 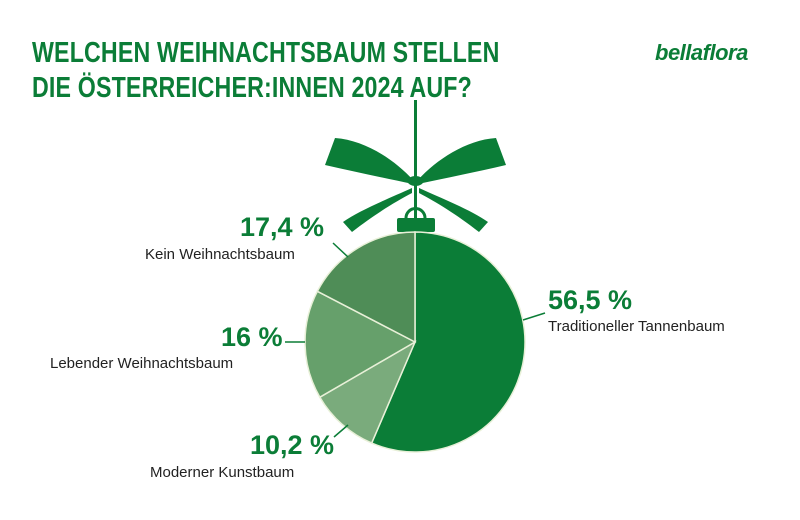 I want to click on ornament-bow-icon, so click(x=415, y=166).